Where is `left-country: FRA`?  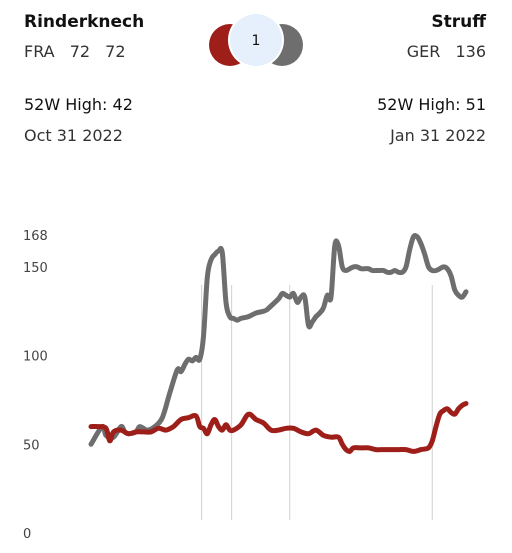
left-country: FRA is located at coordinates (39, 51).